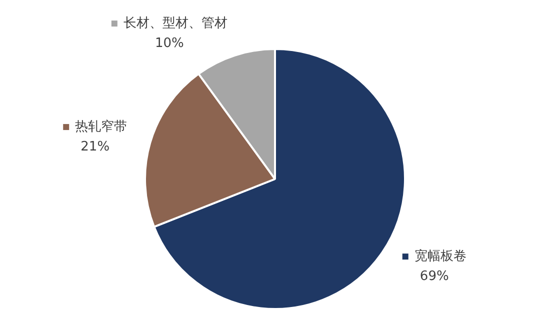 The width and height of the screenshot is (550, 332). What do you see at coordinates (434, 276) in the screenshot?
I see `data-label: 69%` at bounding box center [434, 276].